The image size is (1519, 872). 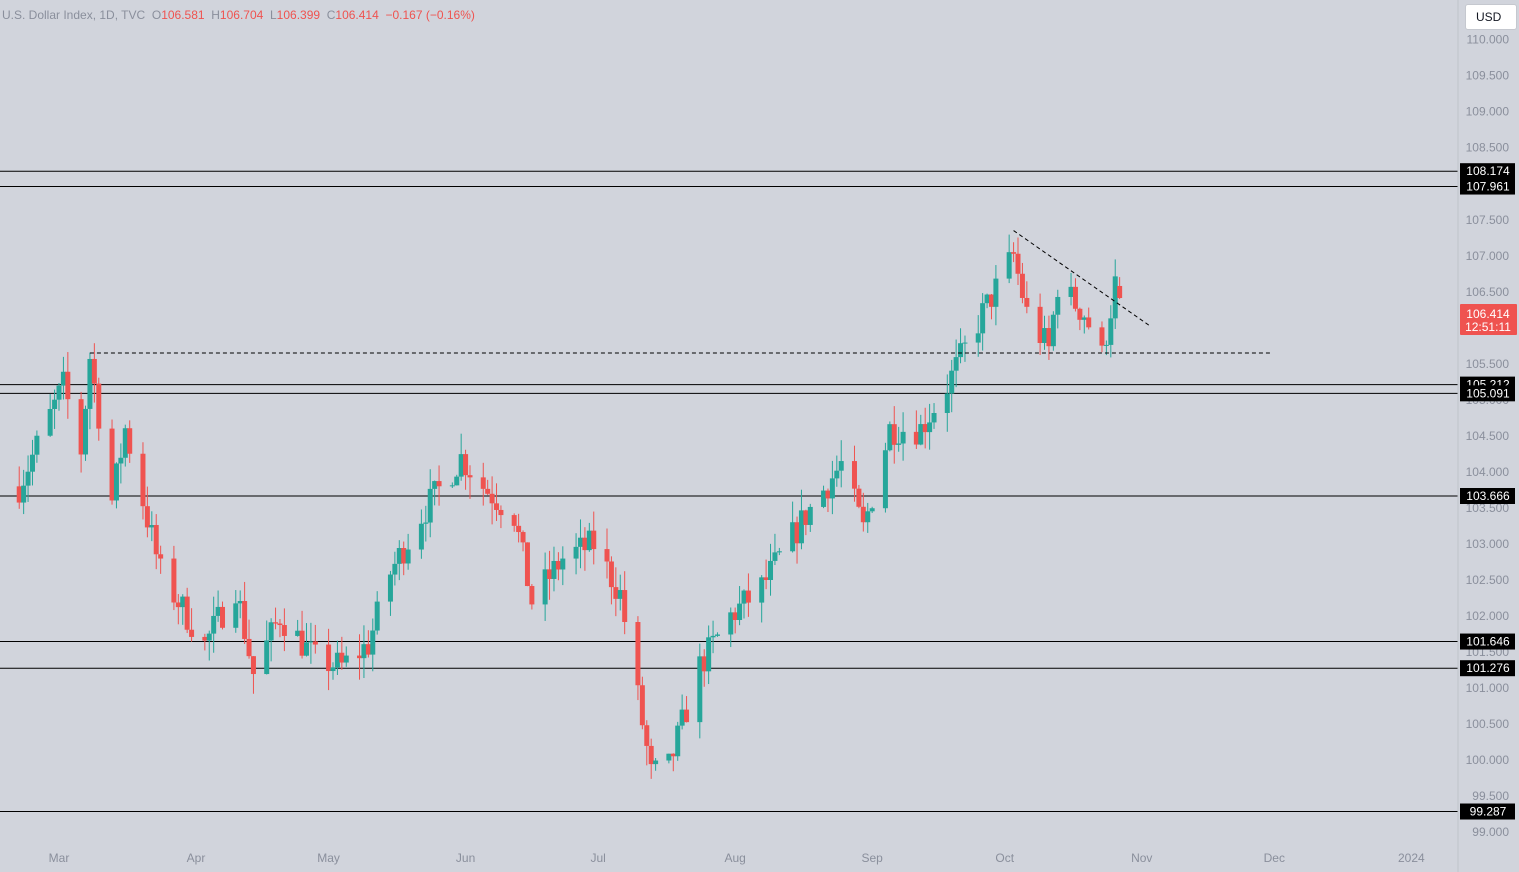 I want to click on x-tick-label: May, so click(x=328, y=858).